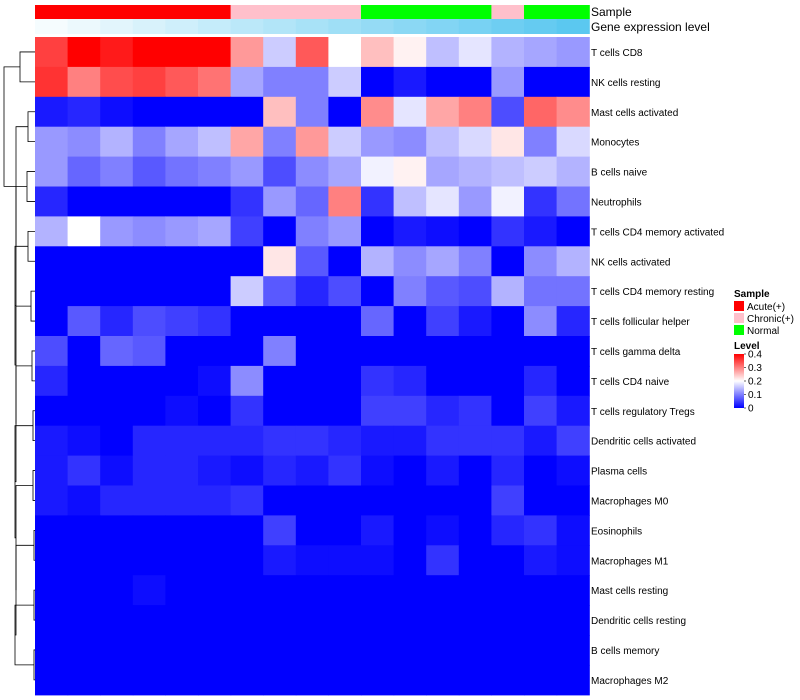 The width and height of the screenshot is (800, 700). I want to click on level-colorbar, so click(739, 381).